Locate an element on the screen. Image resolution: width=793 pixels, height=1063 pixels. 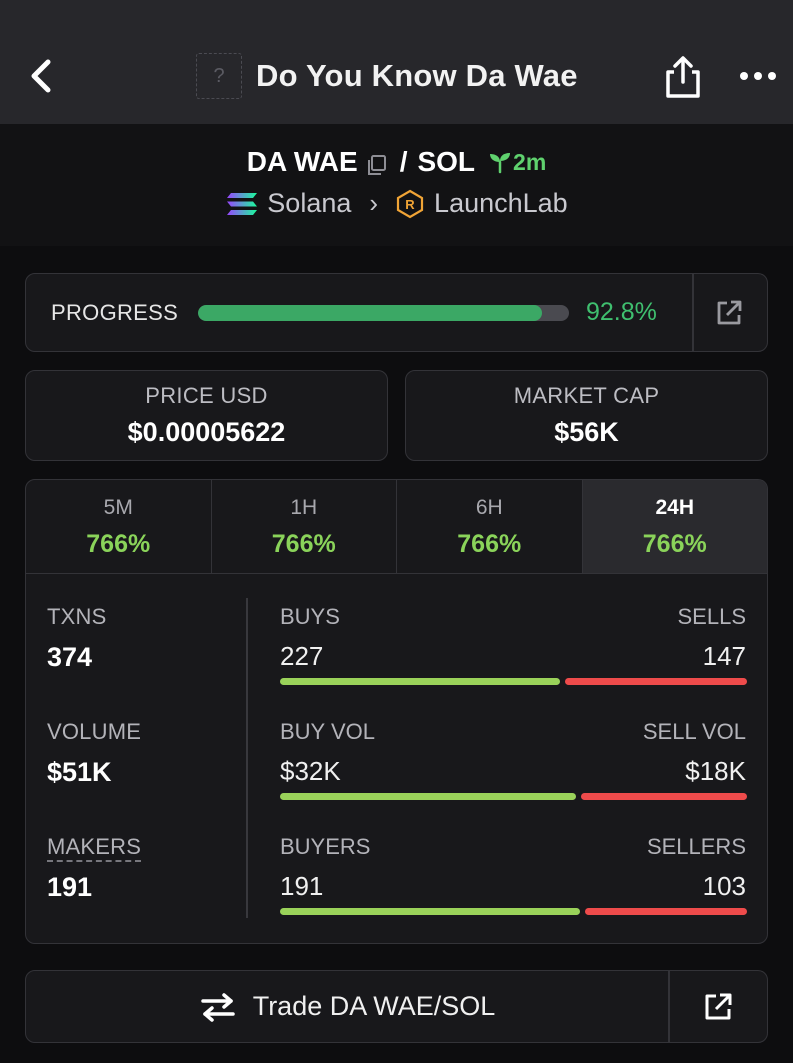
quote-symbol: SOL is located at coordinates (446, 161).